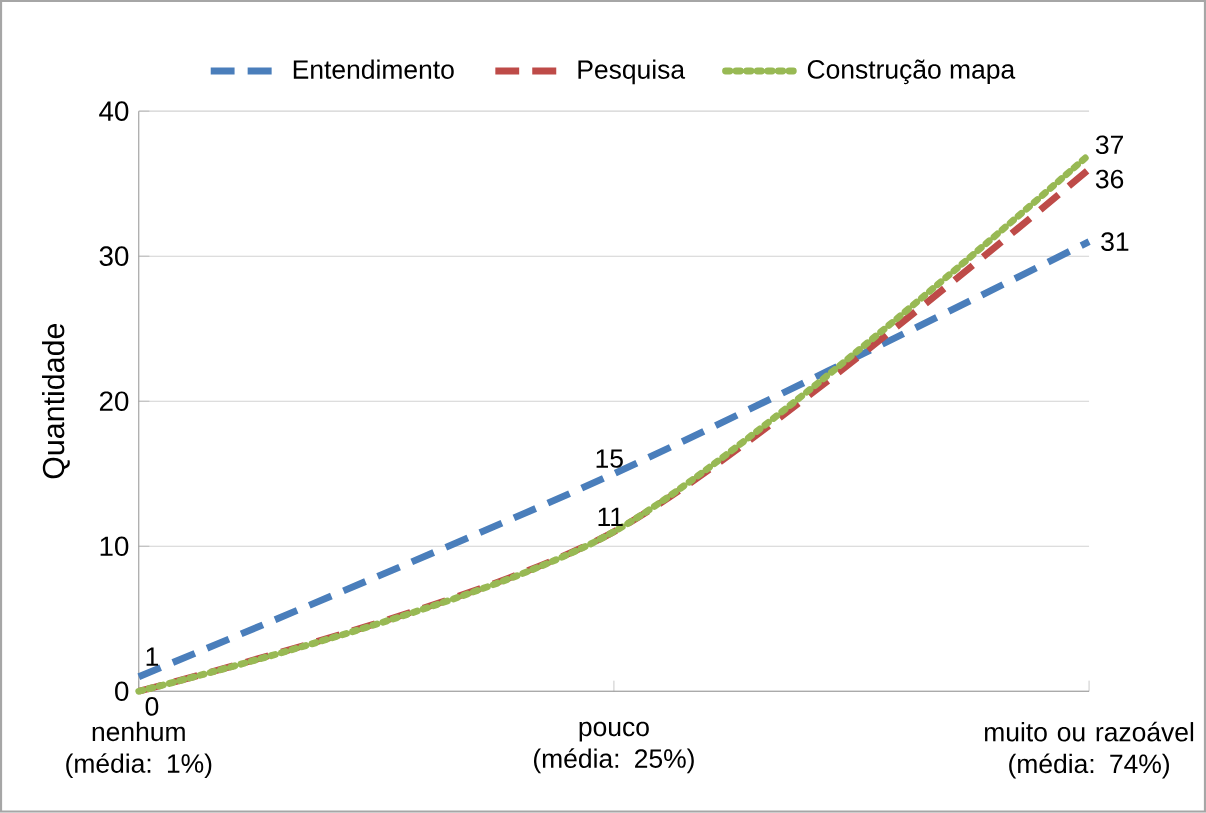 This screenshot has width=1206, height=813. Describe the element at coordinates (1109, 179) in the screenshot. I see `data-label: 36` at that location.